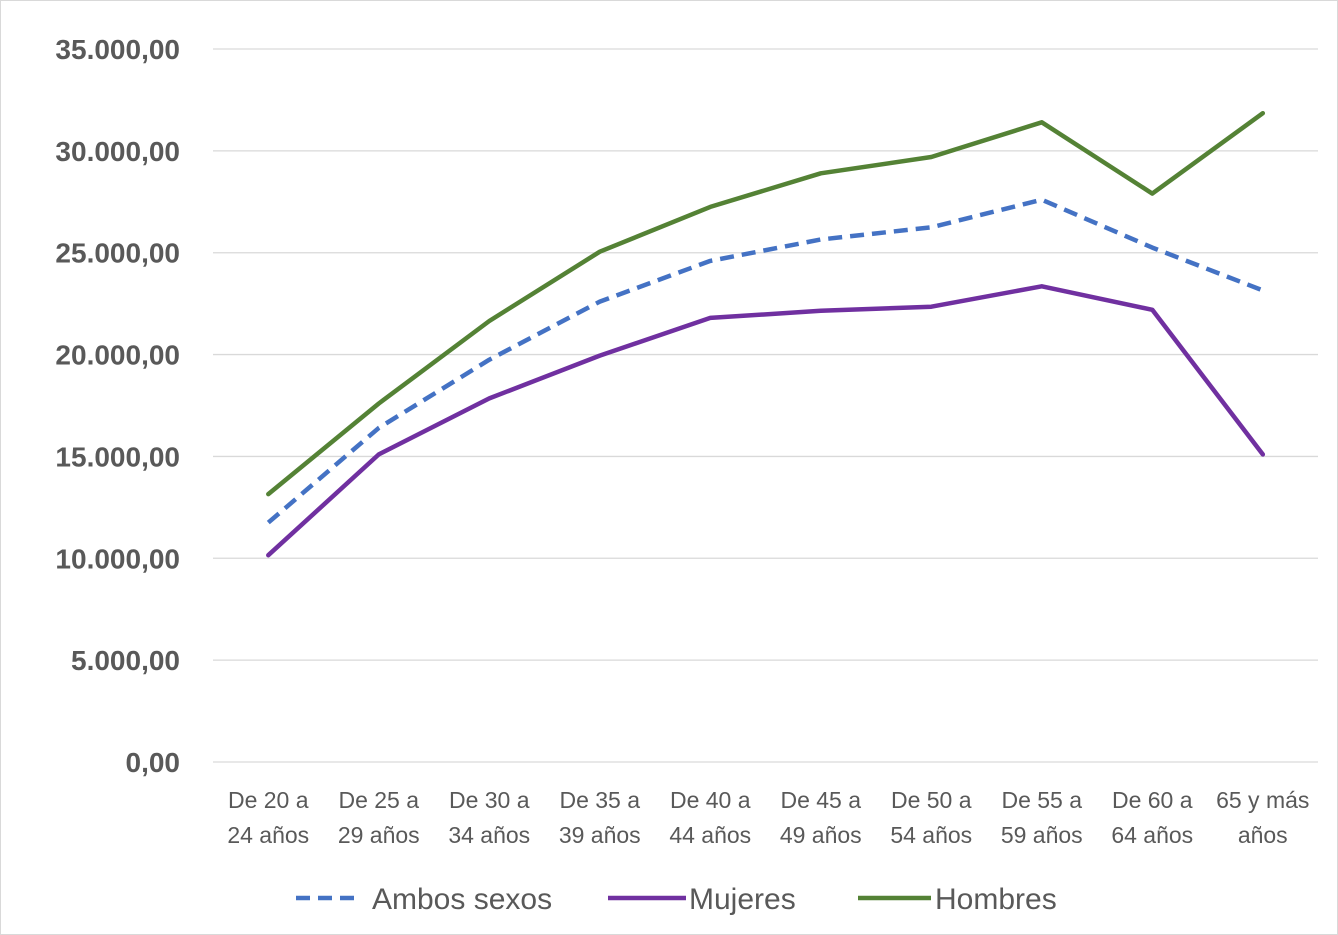 The image size is (1338, 935). I want to click on x-tick-label: 29 años, so click(379, 835).